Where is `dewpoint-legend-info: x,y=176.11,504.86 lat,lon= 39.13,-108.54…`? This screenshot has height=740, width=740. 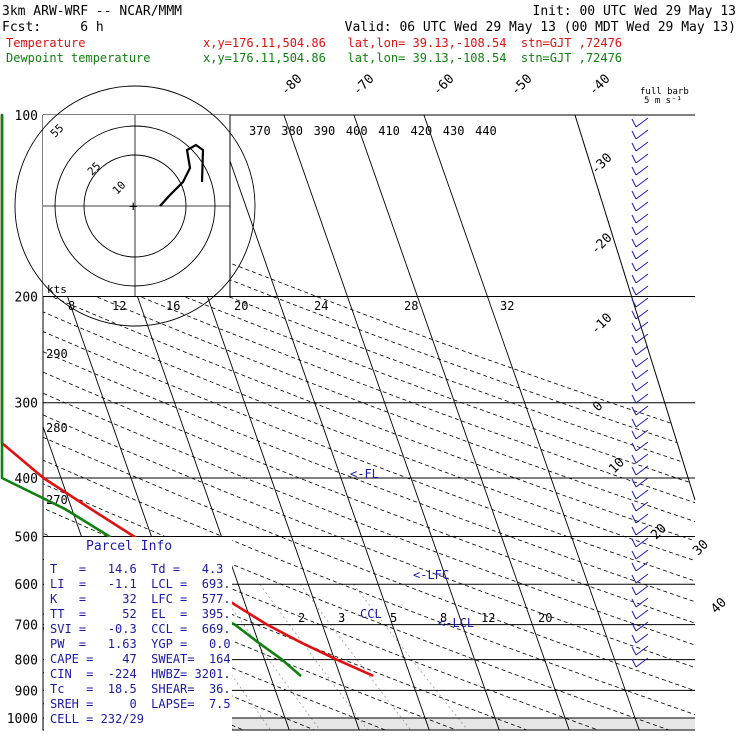
dewpoint-legend-info: x,y=176.11,504.86 lat,lon= 39.13,-108.54… is located at coordinates (412, 58).